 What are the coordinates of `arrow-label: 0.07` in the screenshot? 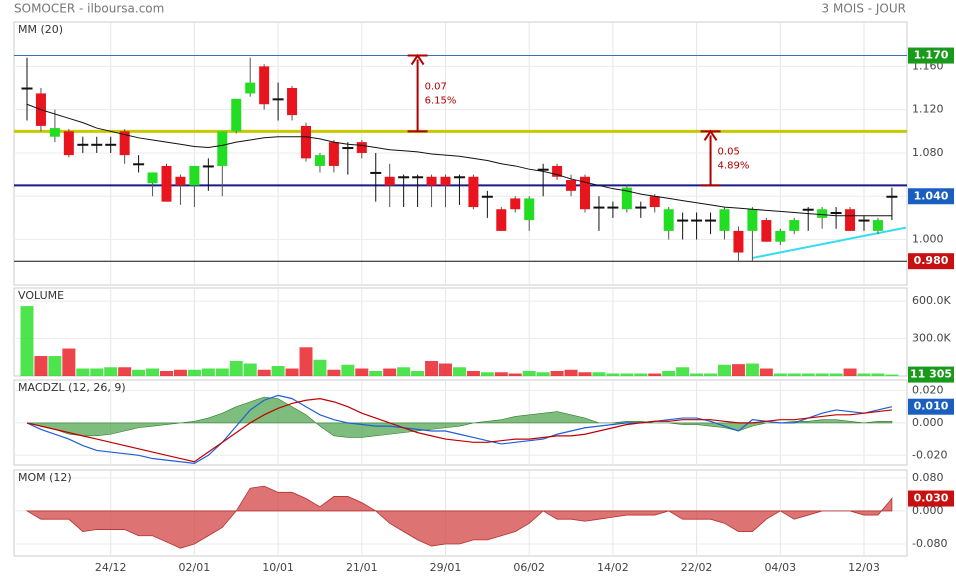 It's located at (436, 86).